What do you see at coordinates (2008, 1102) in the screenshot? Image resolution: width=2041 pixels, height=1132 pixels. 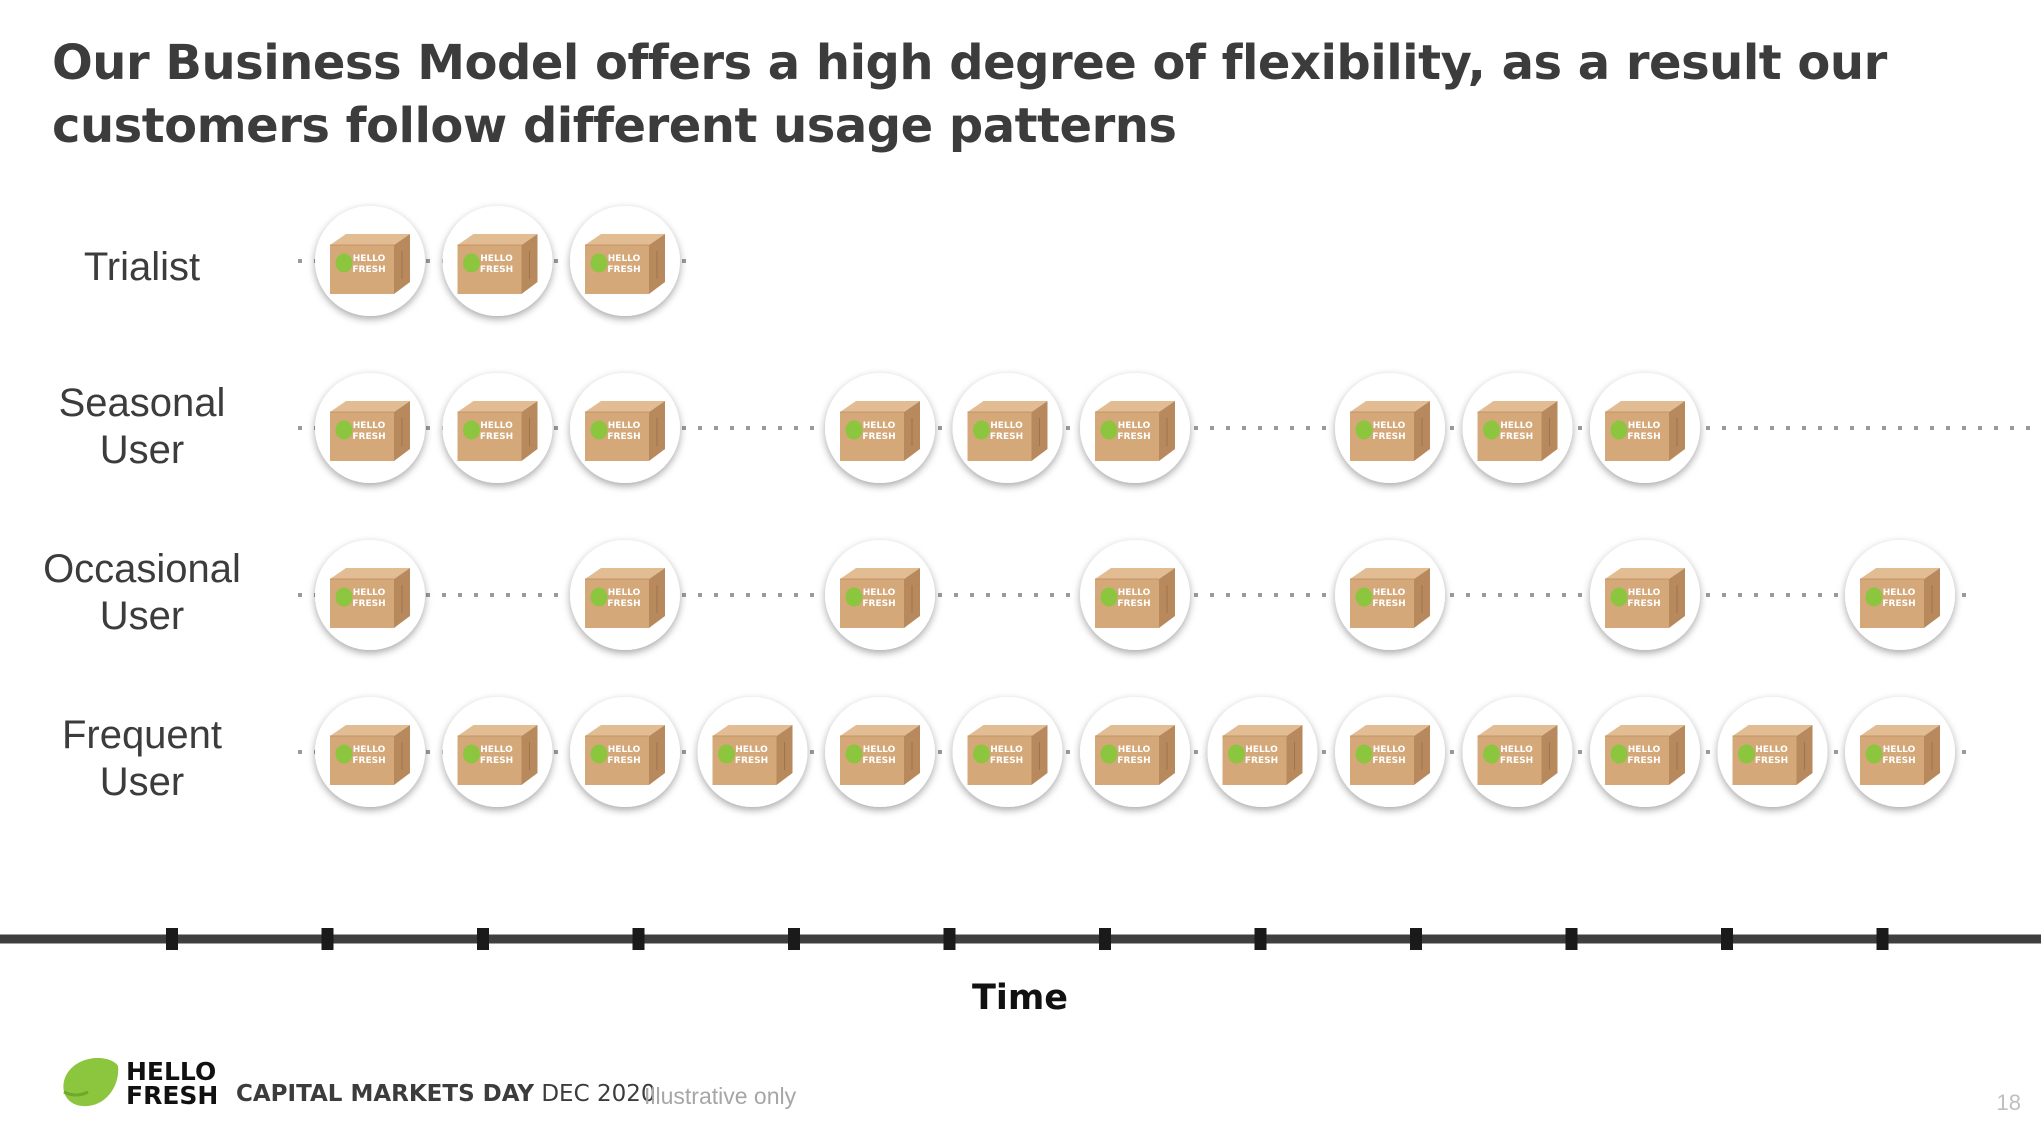 I see `page-number: 18` at bounding box center [2008, 1102].